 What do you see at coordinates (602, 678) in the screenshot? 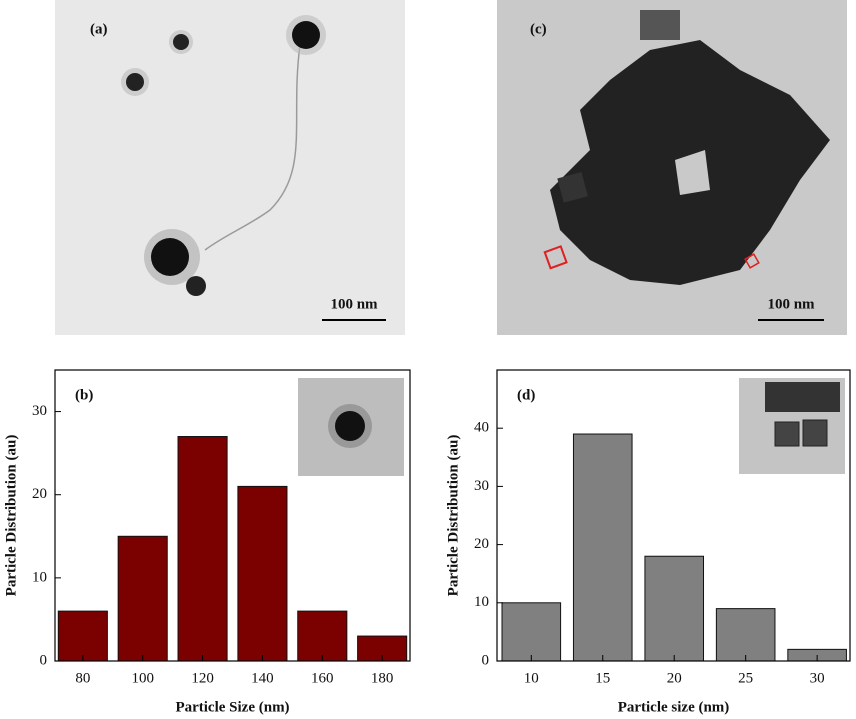
I see `x-tick-label: 15` at bounding box center [602, 678].